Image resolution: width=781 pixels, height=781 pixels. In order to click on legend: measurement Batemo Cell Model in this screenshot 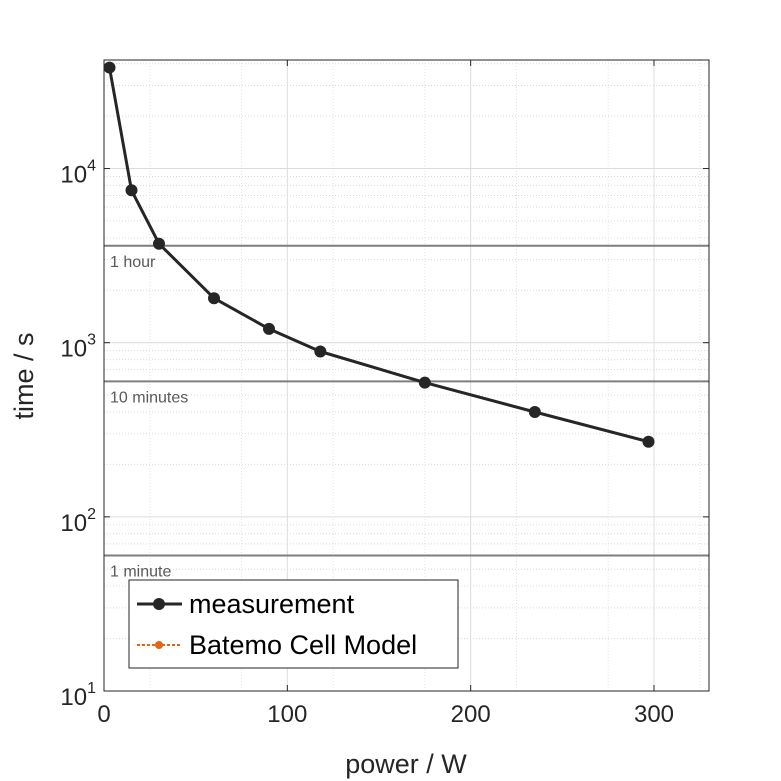, I will do `click(293, 624)`.